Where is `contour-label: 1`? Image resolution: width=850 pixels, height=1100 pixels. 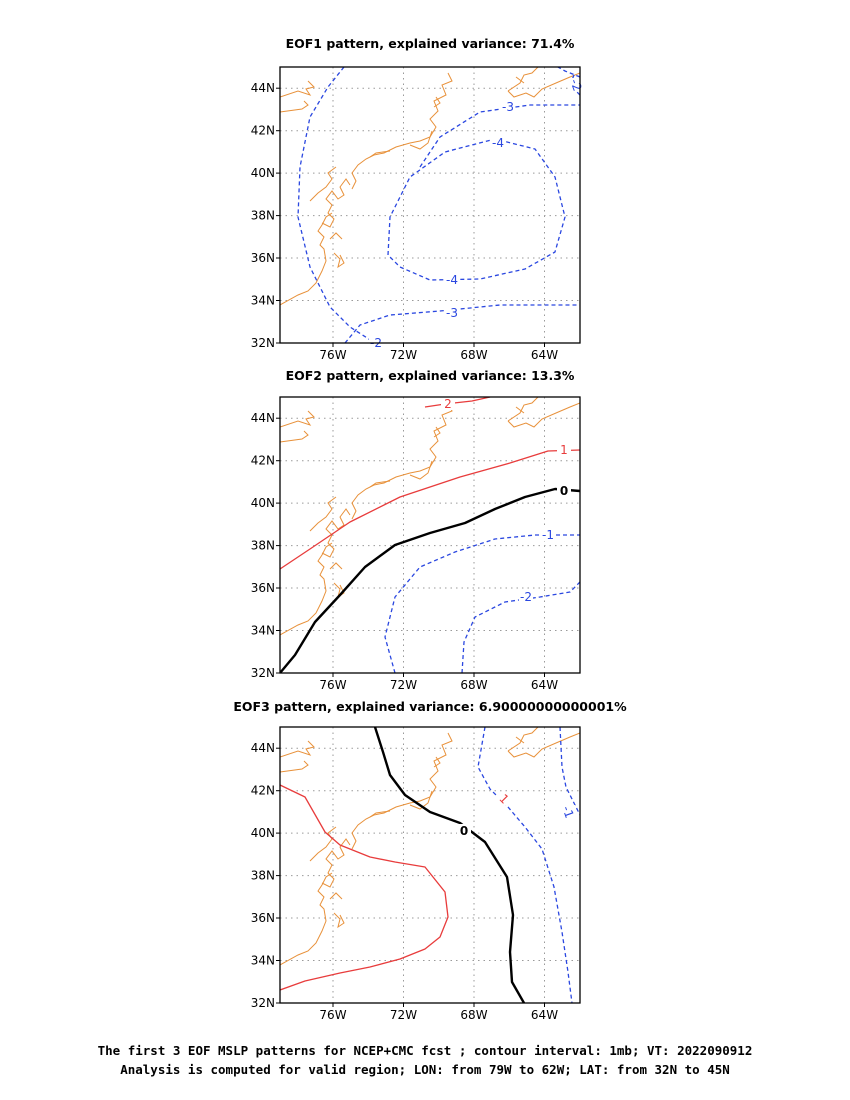 contour-label: 1 is located at coordinates (564, 450).